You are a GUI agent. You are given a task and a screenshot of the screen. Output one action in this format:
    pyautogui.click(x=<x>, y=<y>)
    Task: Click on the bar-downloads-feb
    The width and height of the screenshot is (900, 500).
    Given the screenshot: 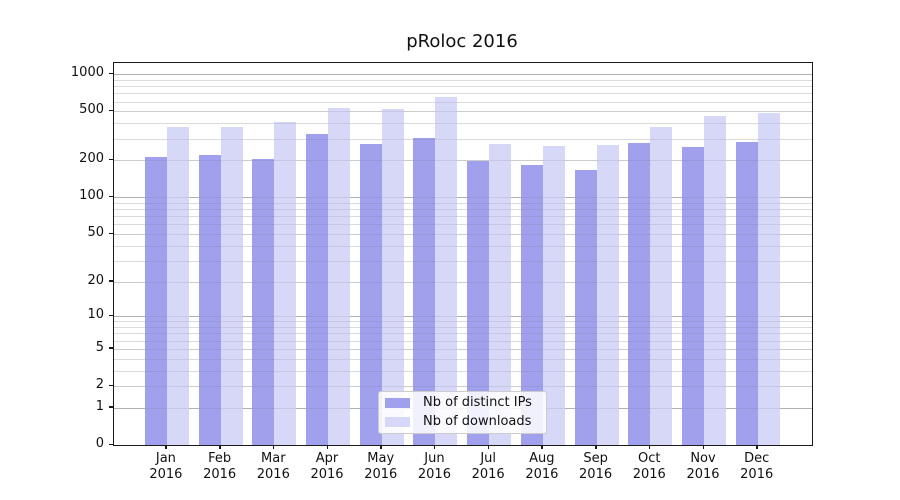 What is the action you would take?
    pyautogui.click(x=231, y=285)
    